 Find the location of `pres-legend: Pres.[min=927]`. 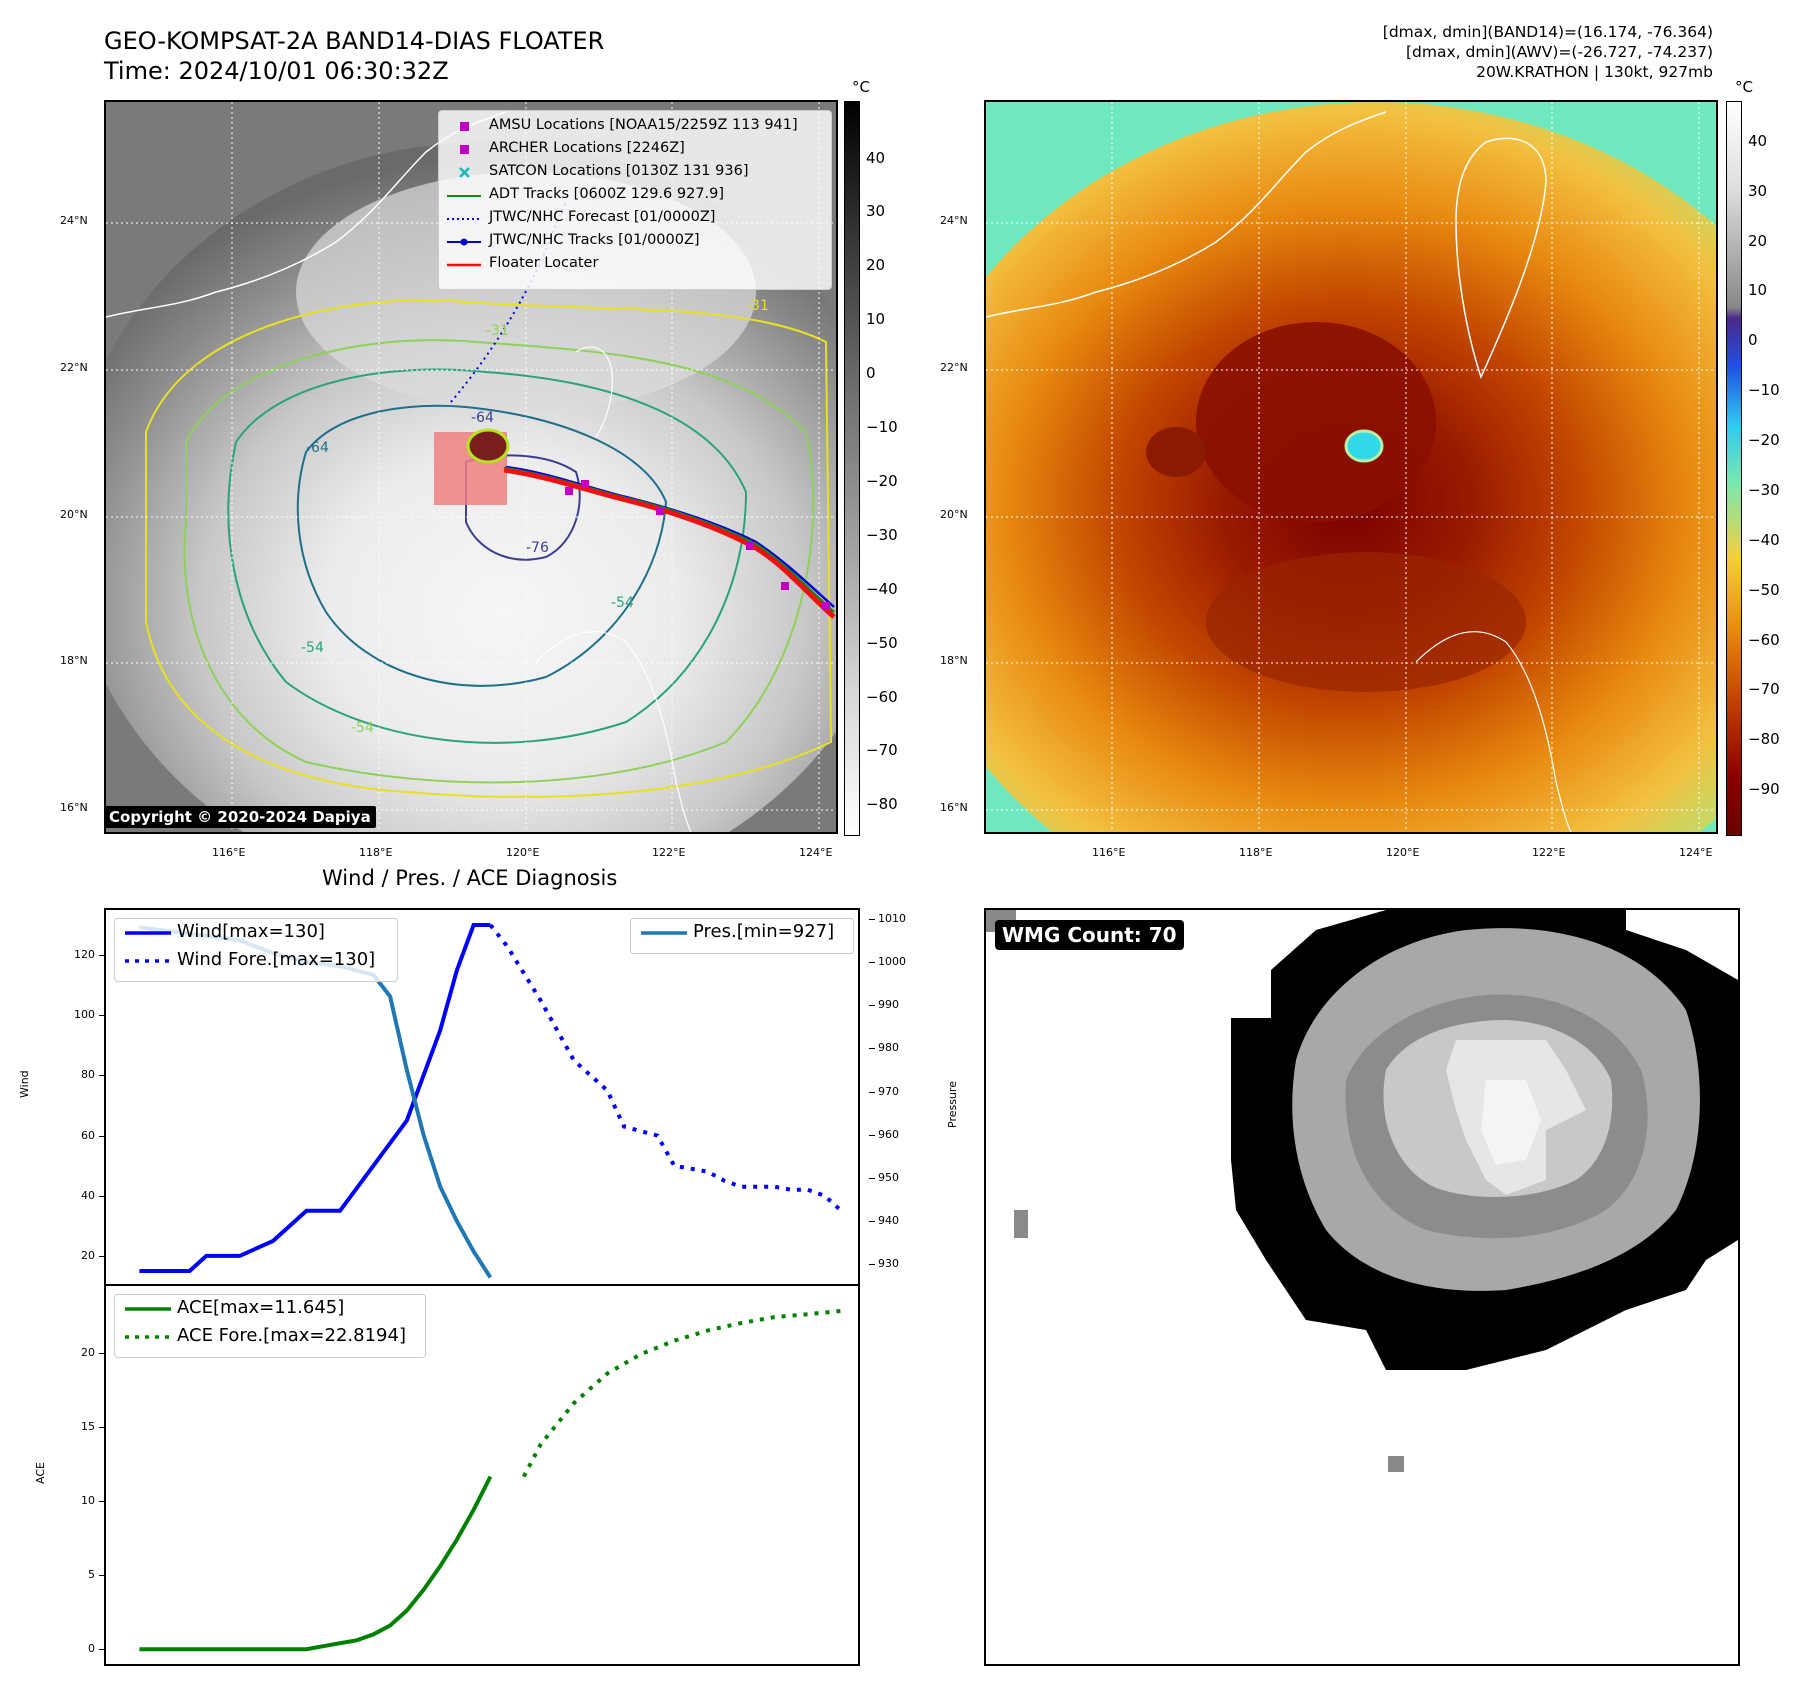

pres-legend: Pres.[min=927] is located at coordinates (742, 936).